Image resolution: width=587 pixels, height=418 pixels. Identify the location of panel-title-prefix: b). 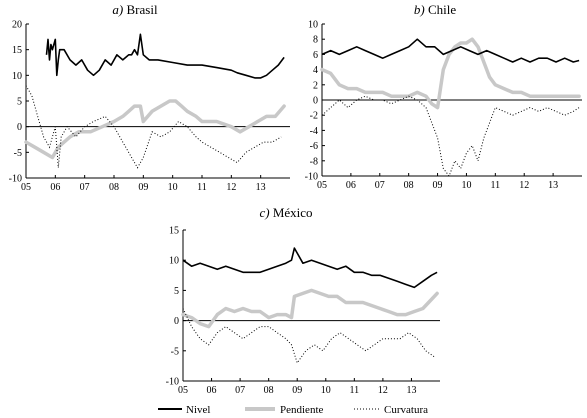
(419, 9).